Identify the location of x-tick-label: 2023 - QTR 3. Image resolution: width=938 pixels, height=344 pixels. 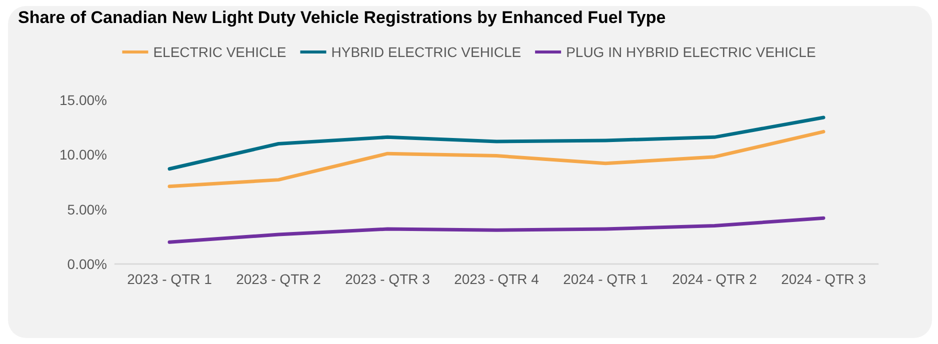
(387, 279).